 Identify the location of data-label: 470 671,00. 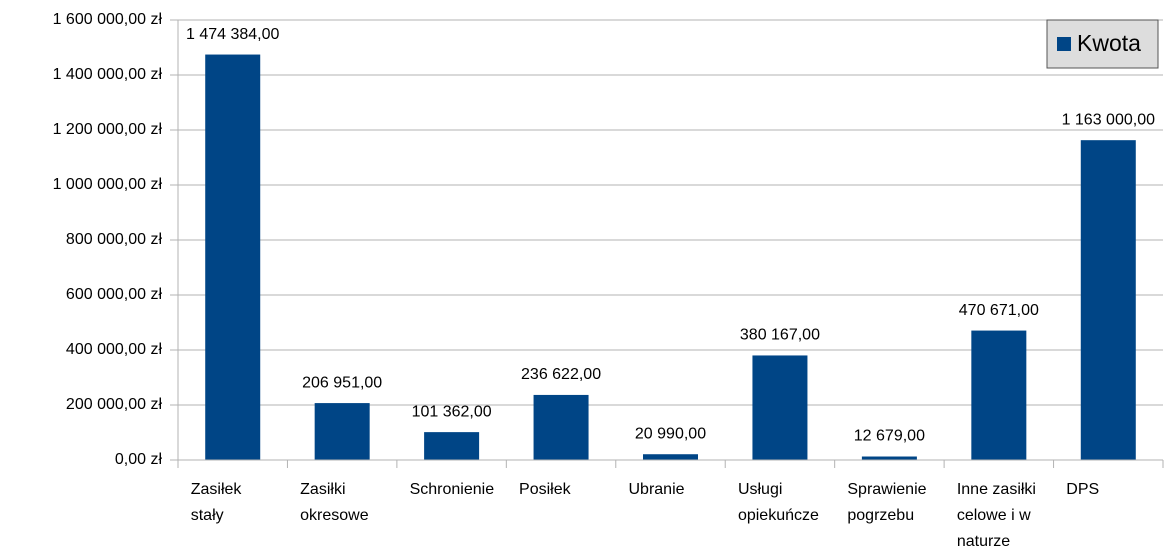
(999, 310).